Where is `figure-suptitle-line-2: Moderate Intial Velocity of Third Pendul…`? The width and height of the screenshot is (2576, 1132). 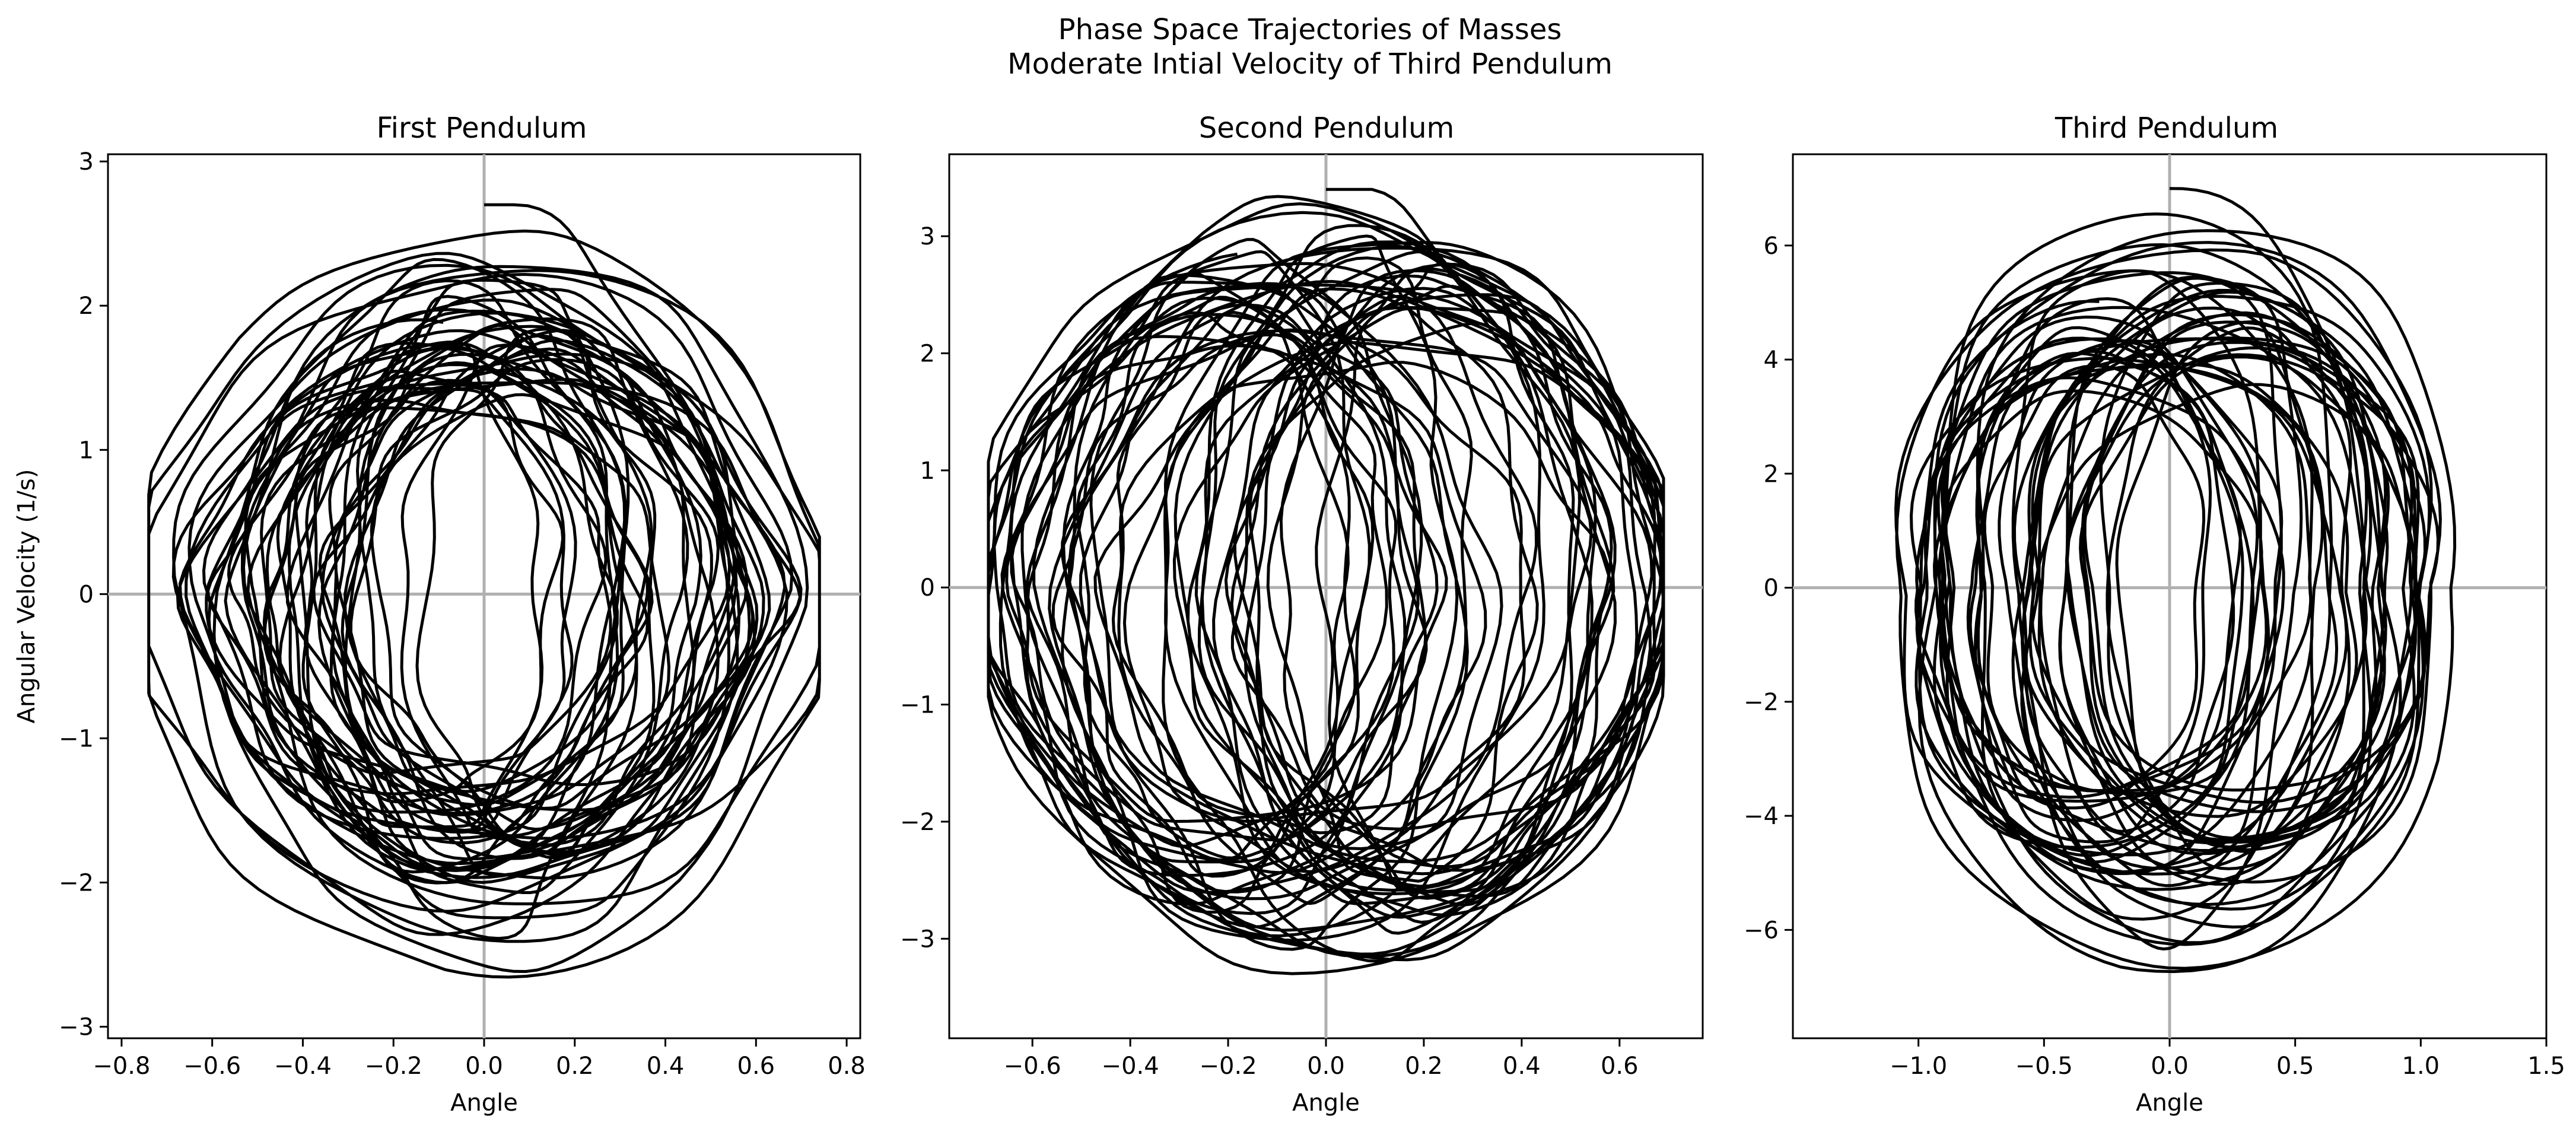
figure-suptitle-line-2: Moderate Intial Velocity of Third Pendul… is located at coordinates (1310, 64).